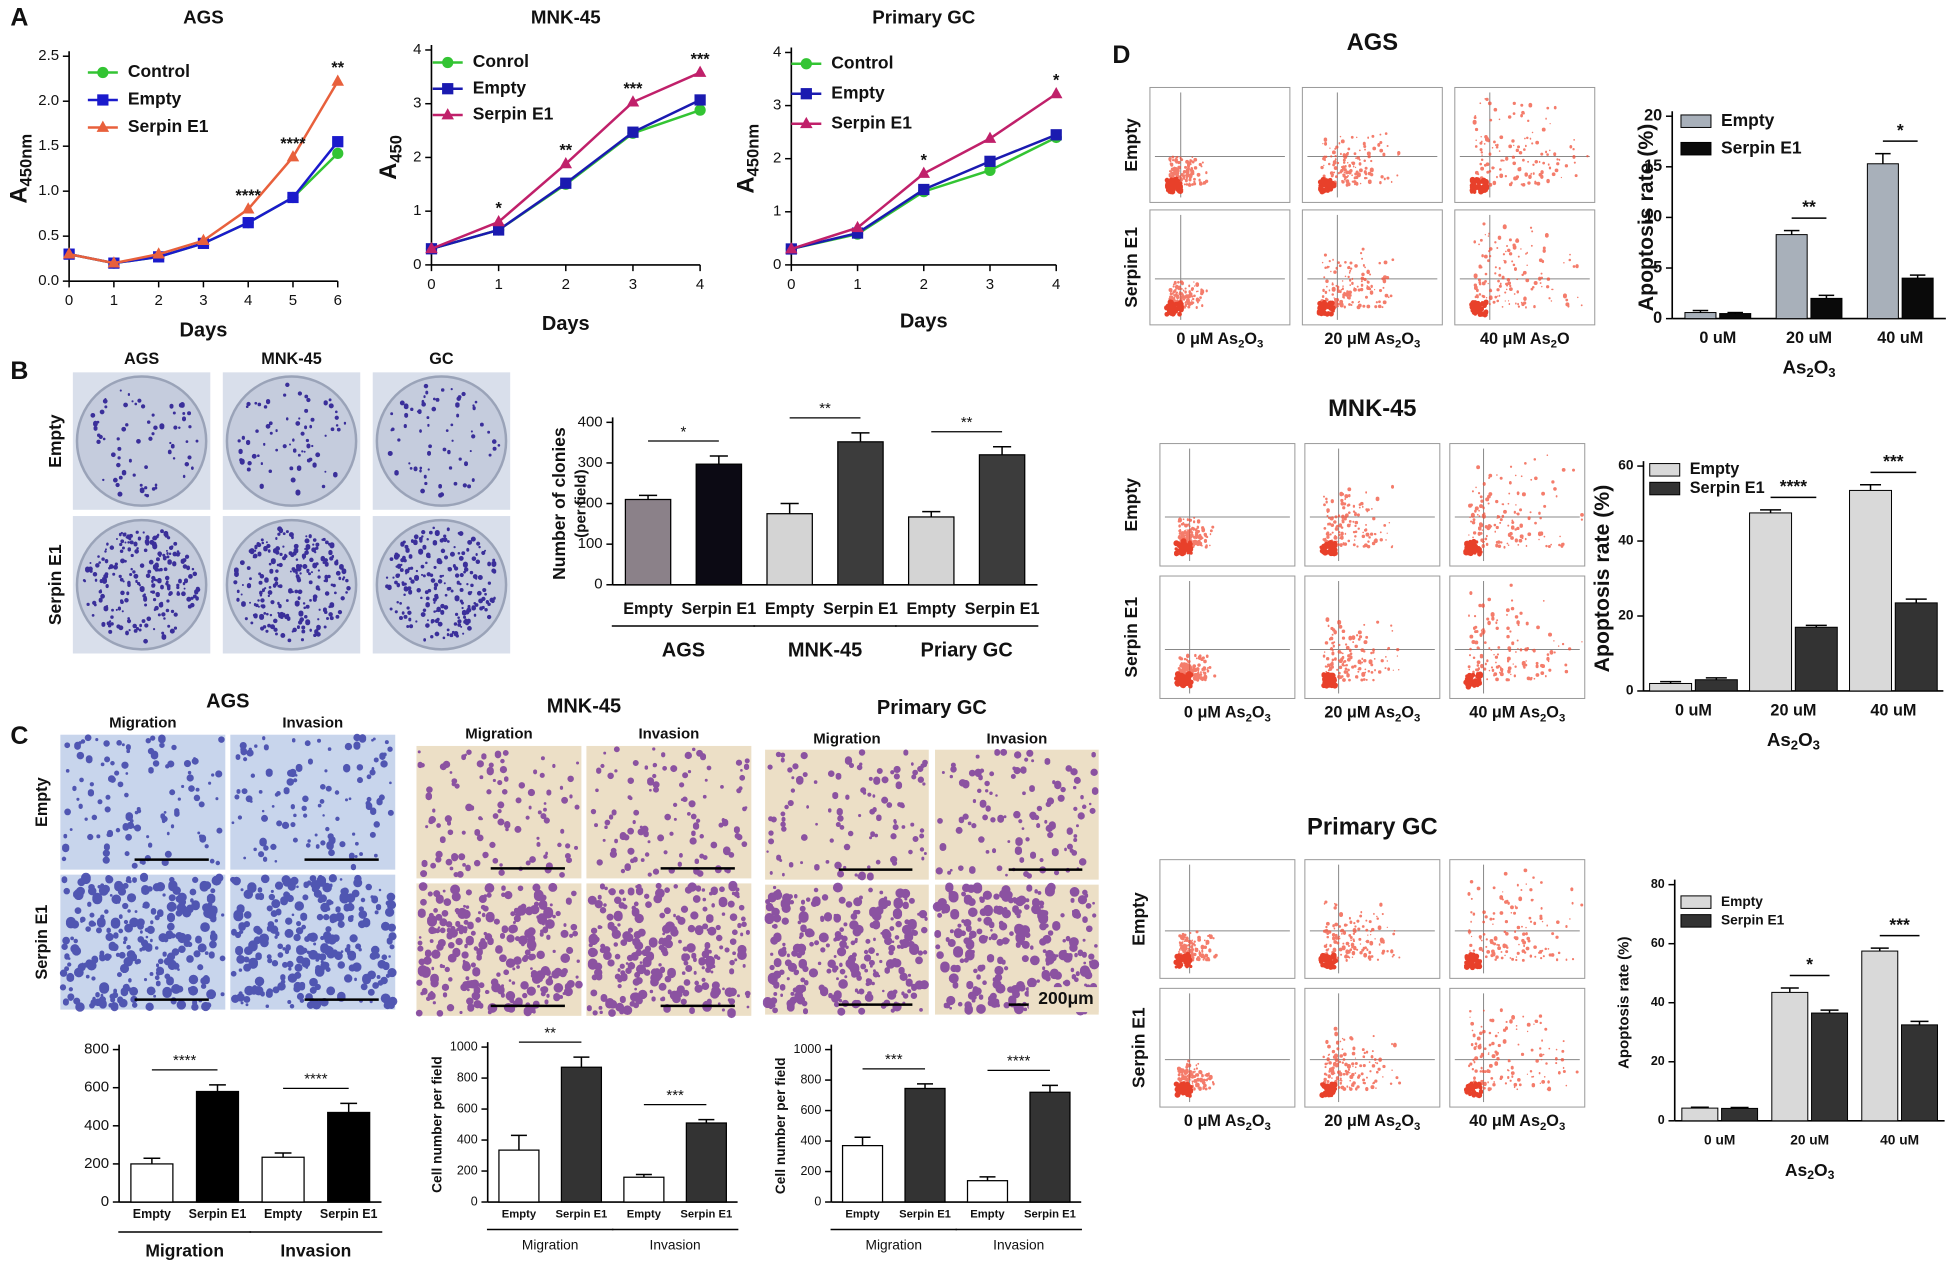 The width and height of the screenshot is (1960, 1262). I want to click on column-label: 40 μM As2O, so click(1525, 340).